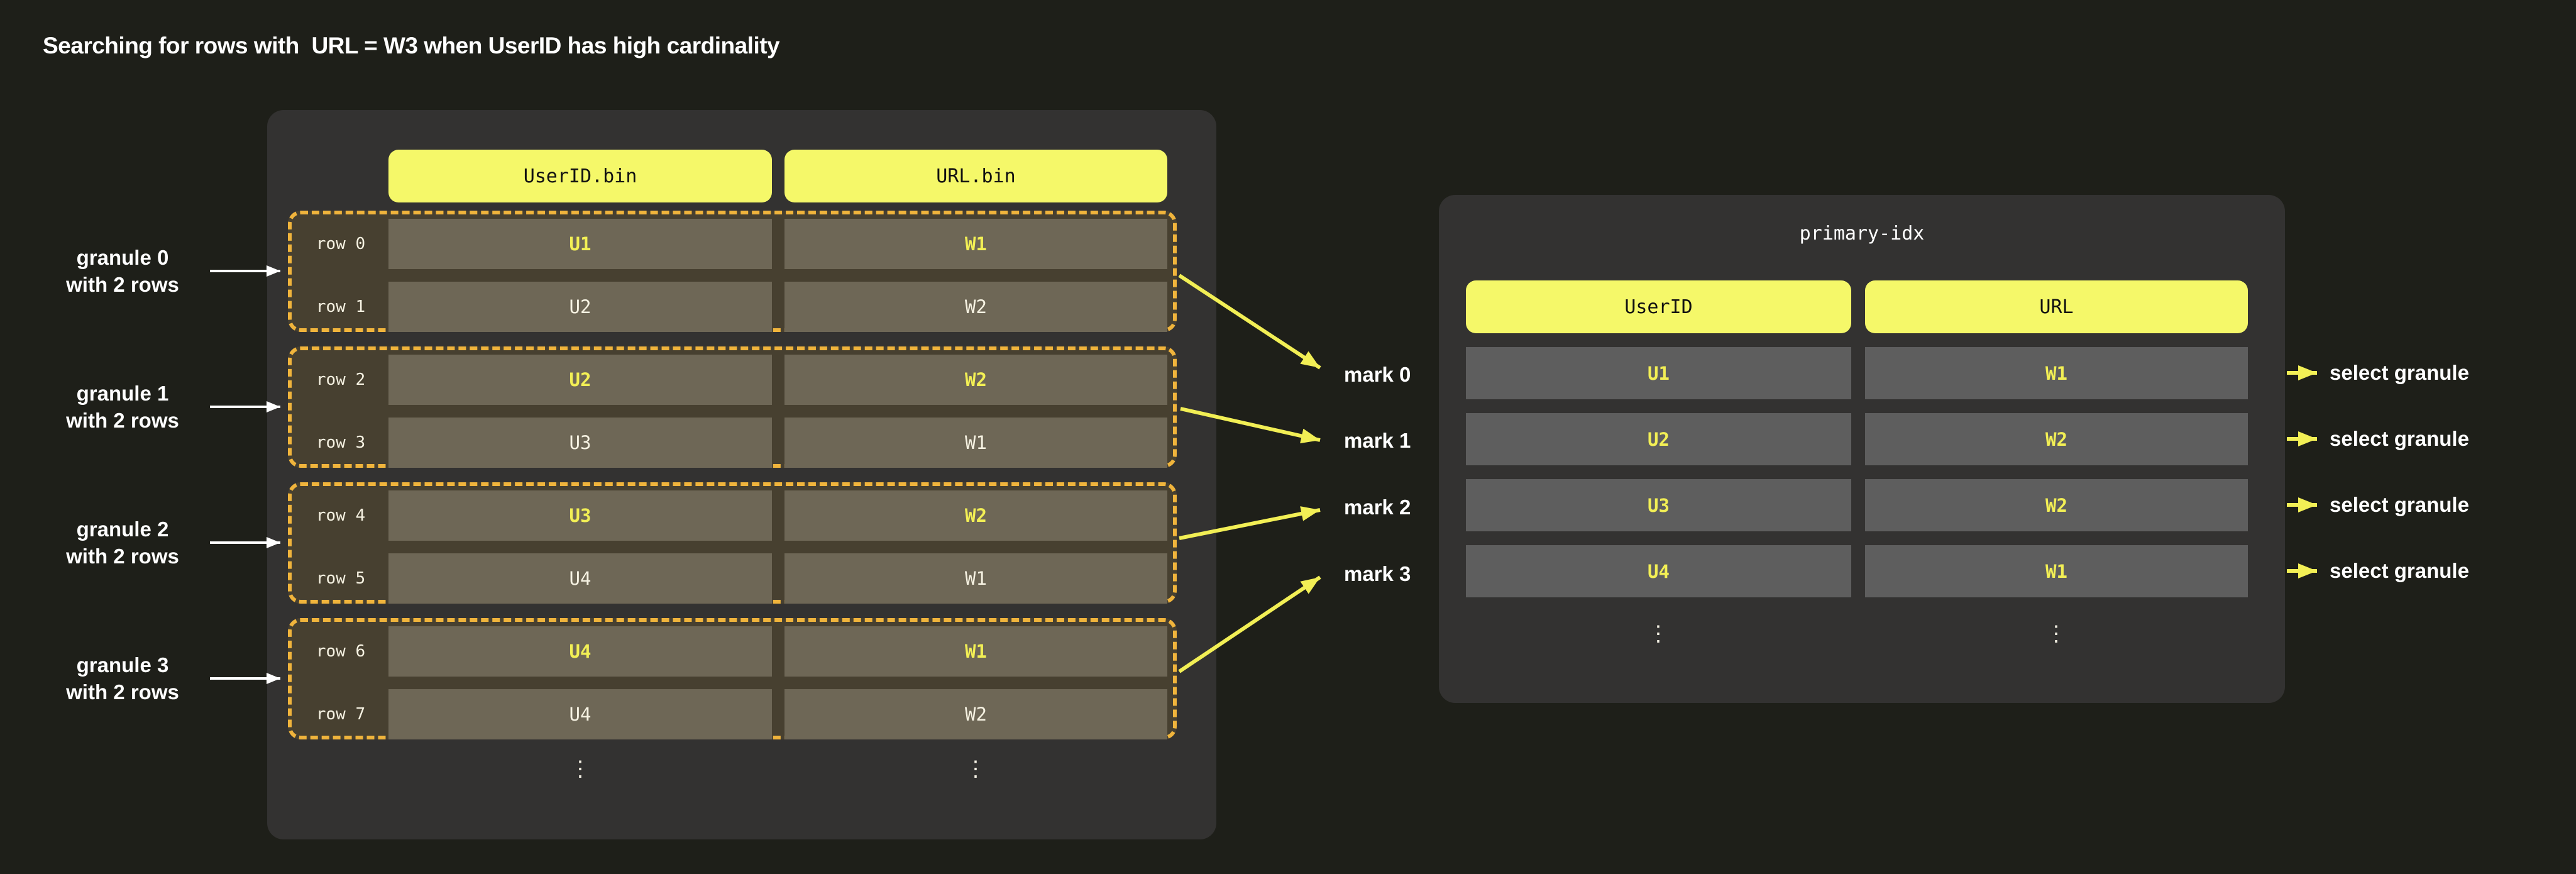 This screenshot has width=2576, height=874. I want to click on url-bin-header: URL.bin, so click(975, 176).